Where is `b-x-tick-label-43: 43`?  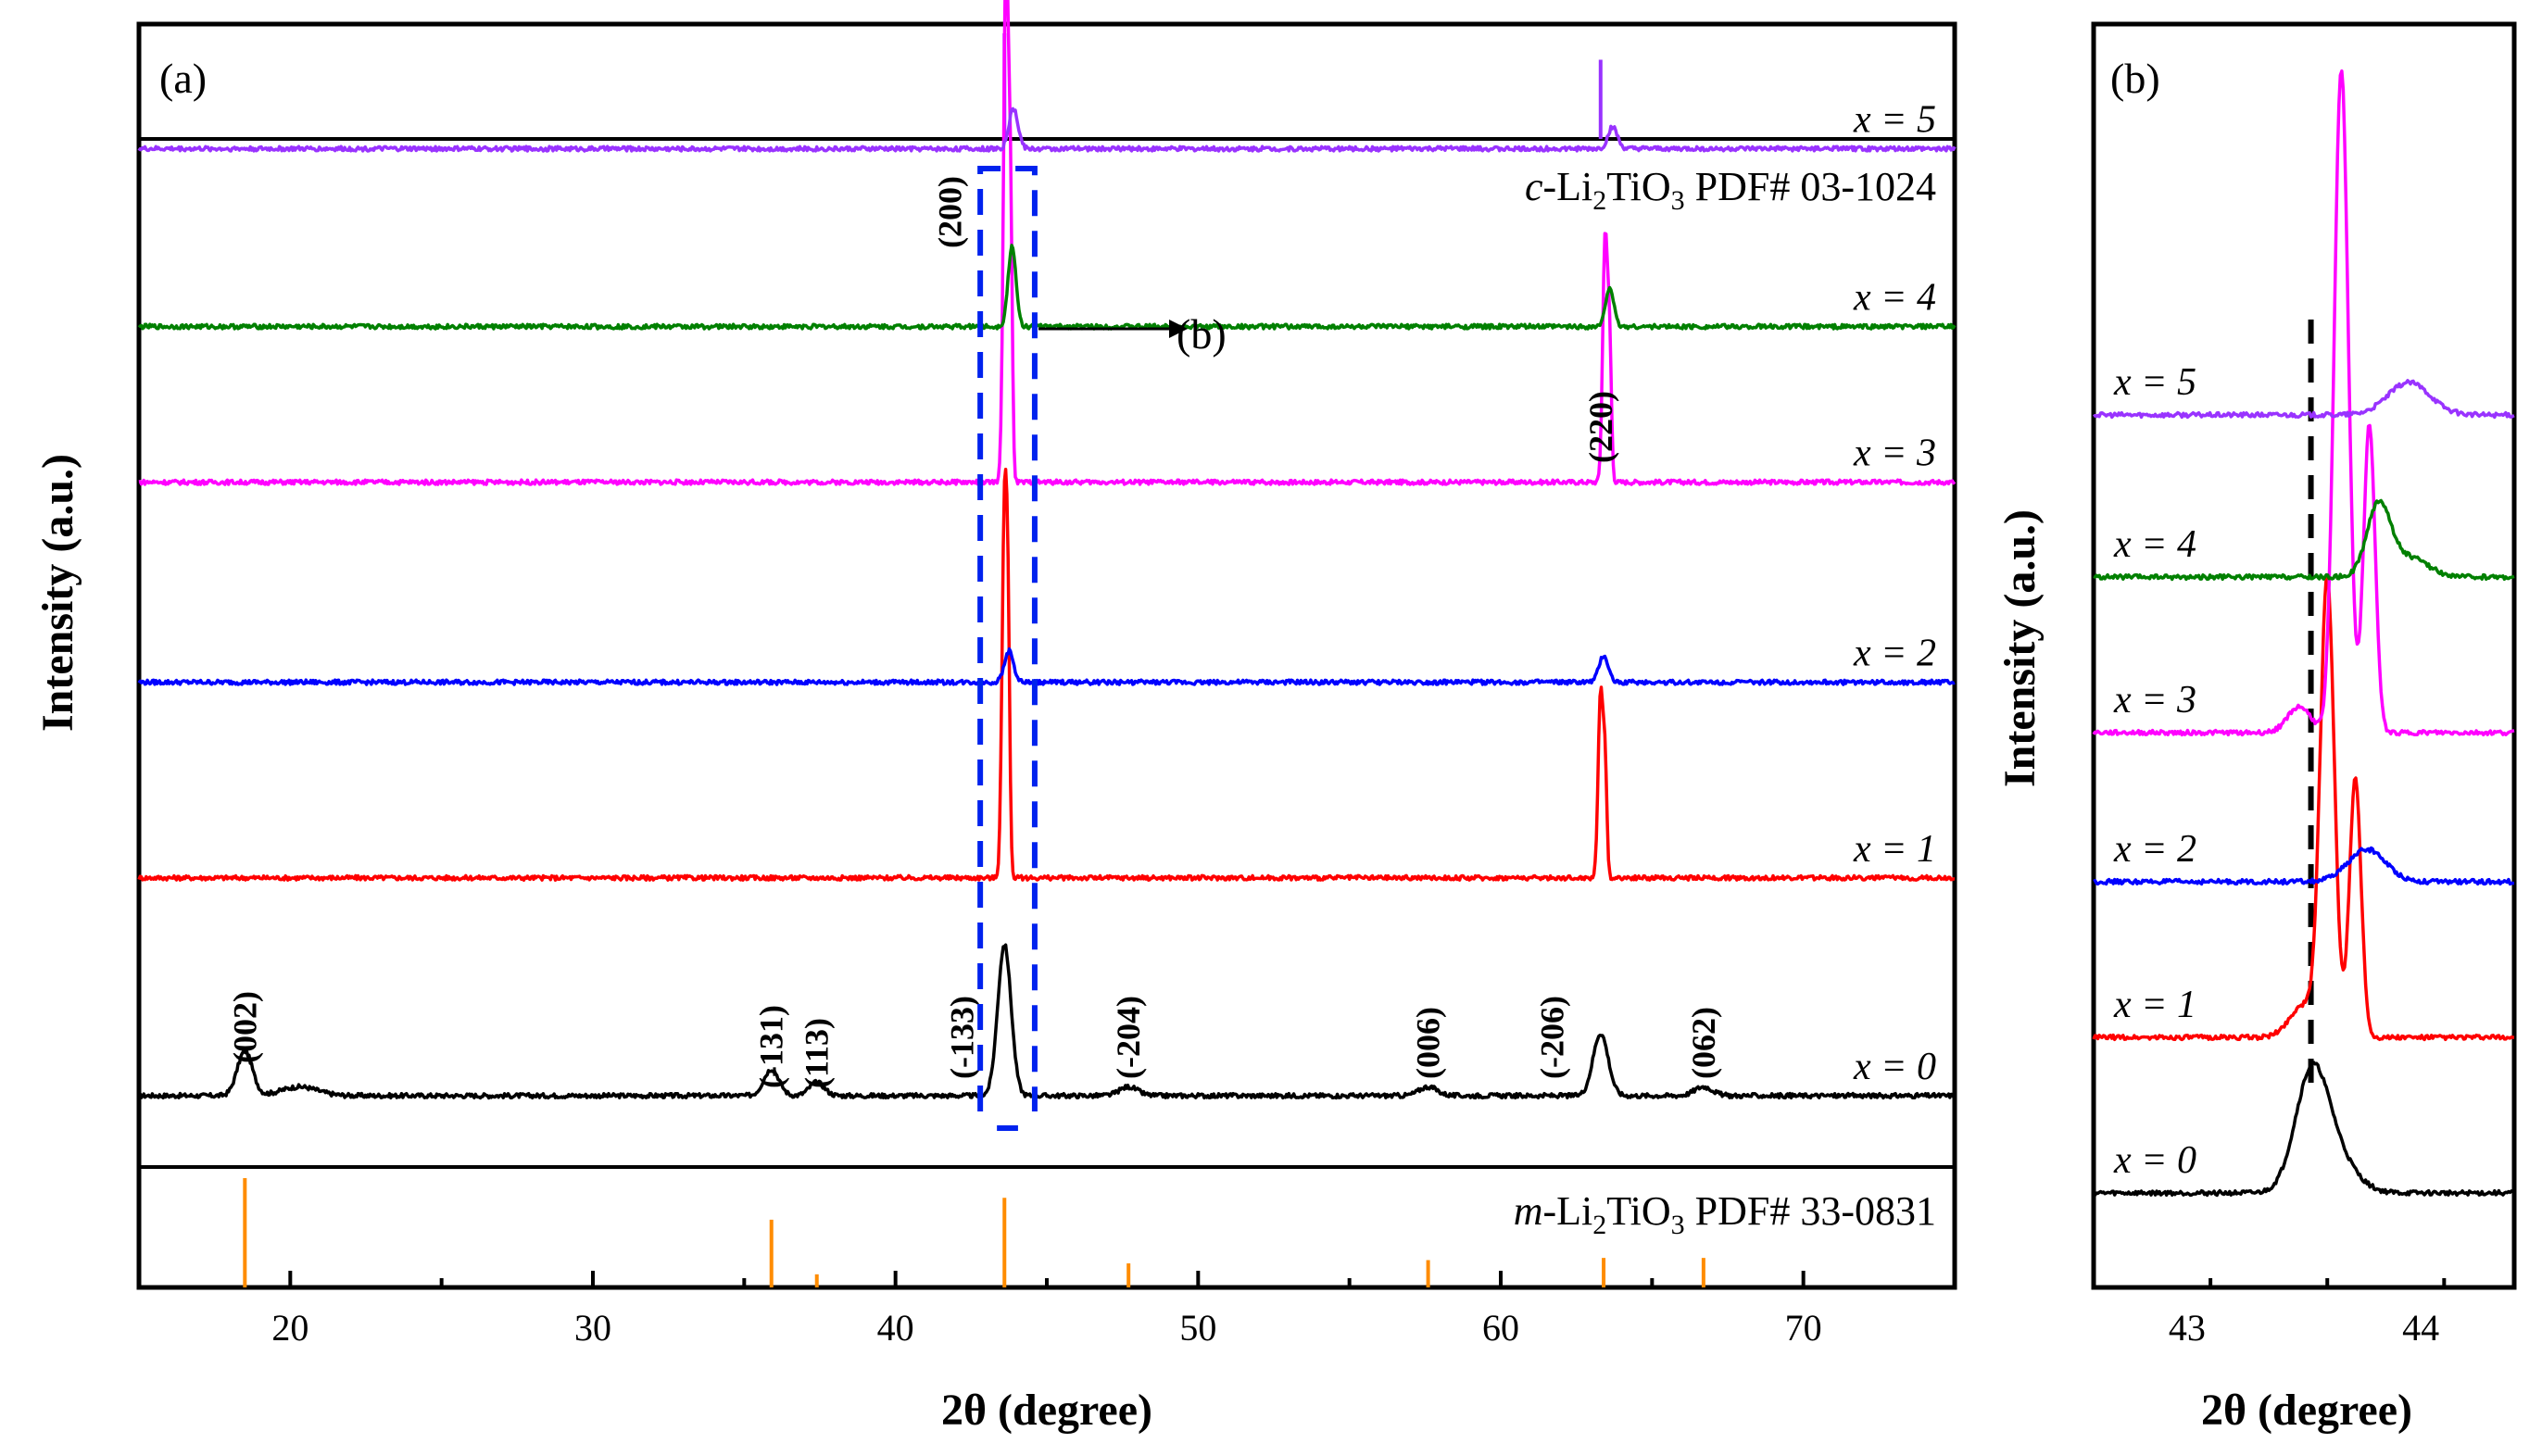 b-x-tick-label-43: 43 is located at coordinates (2187, 1328).